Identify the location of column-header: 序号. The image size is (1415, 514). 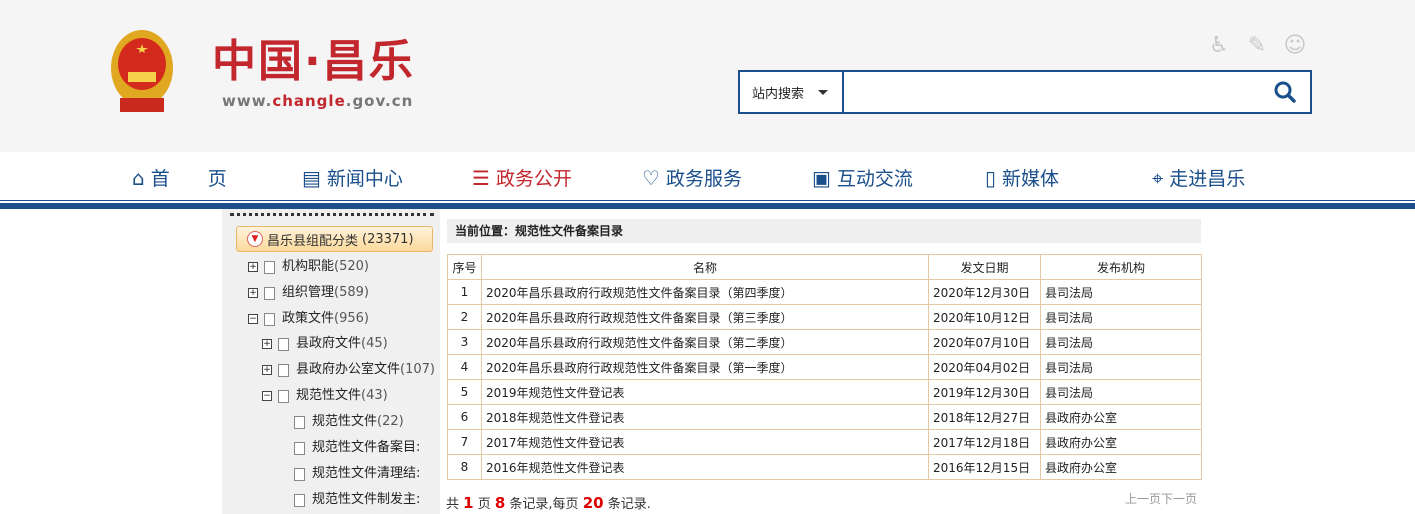
(464, 267).